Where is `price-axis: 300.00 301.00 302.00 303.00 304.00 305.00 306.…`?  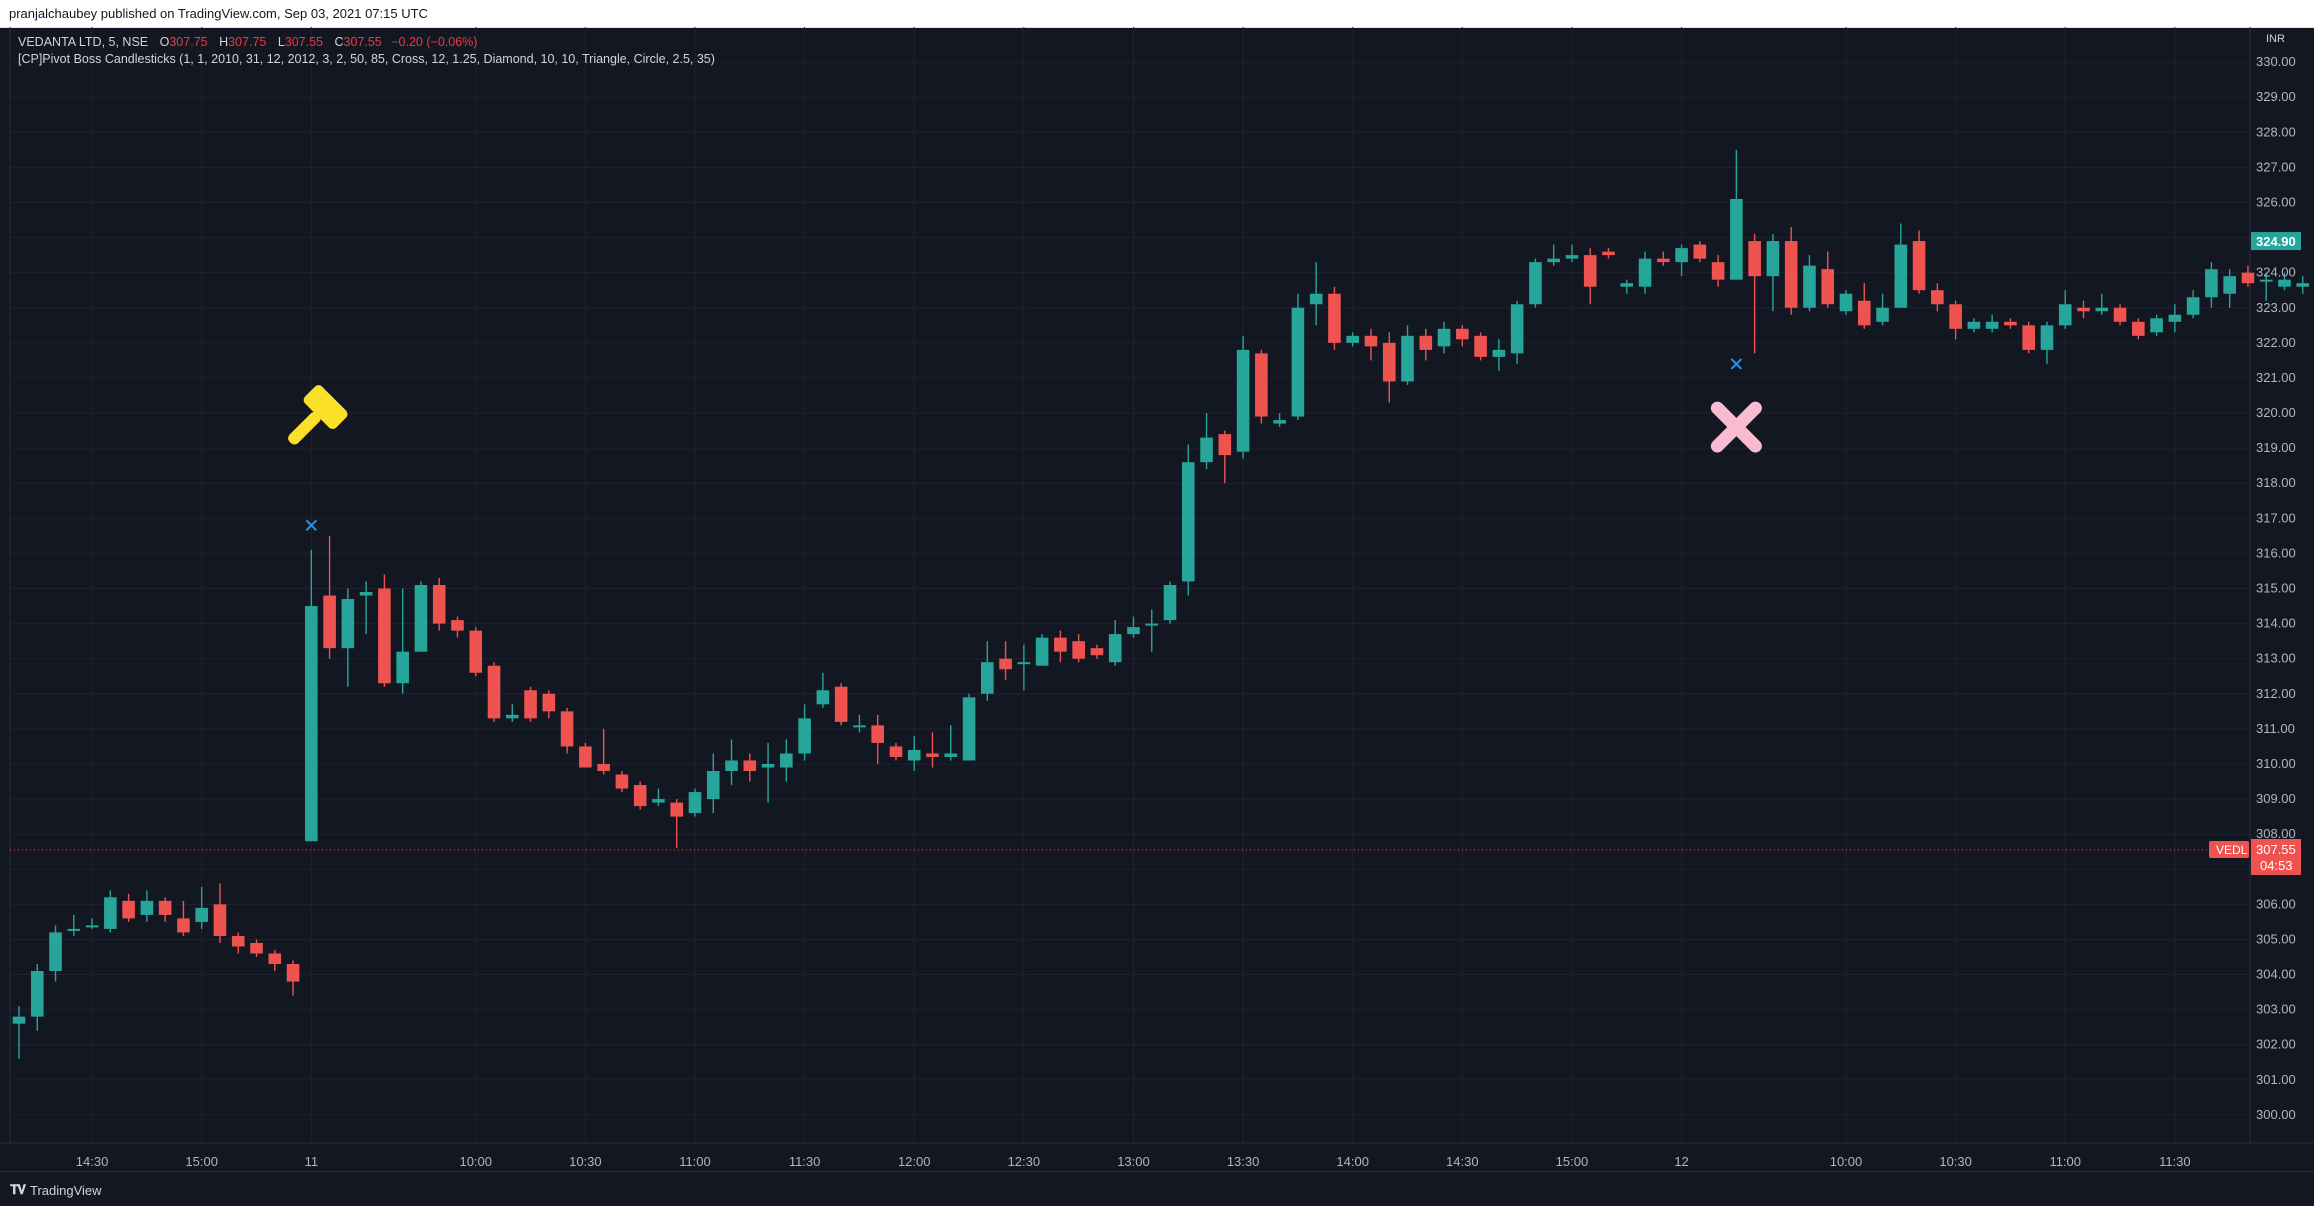
price-axis: 300.00 301.00 302.00 303.00 304.00 305.00 306.… is located at coordinates (2255, 588).